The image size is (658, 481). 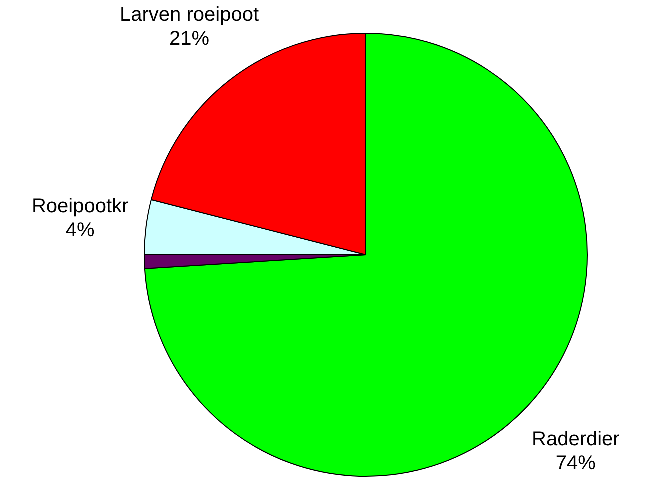 What do you see at coordinates (576, 463) in the screenshot?
I see `data-label: 74%` at bounding box center [576, 463].